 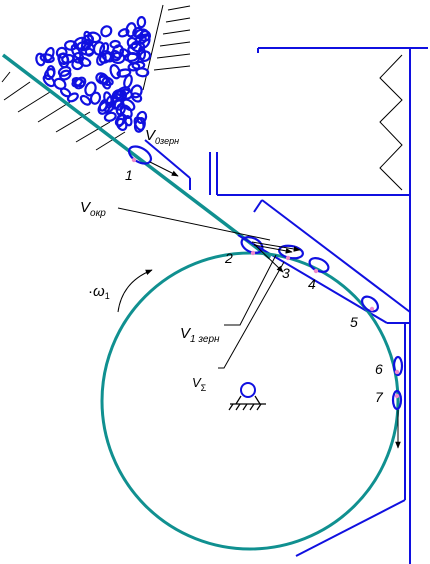 I want to click on fixed-pivot-support-icon, so click(x=247, y=396).